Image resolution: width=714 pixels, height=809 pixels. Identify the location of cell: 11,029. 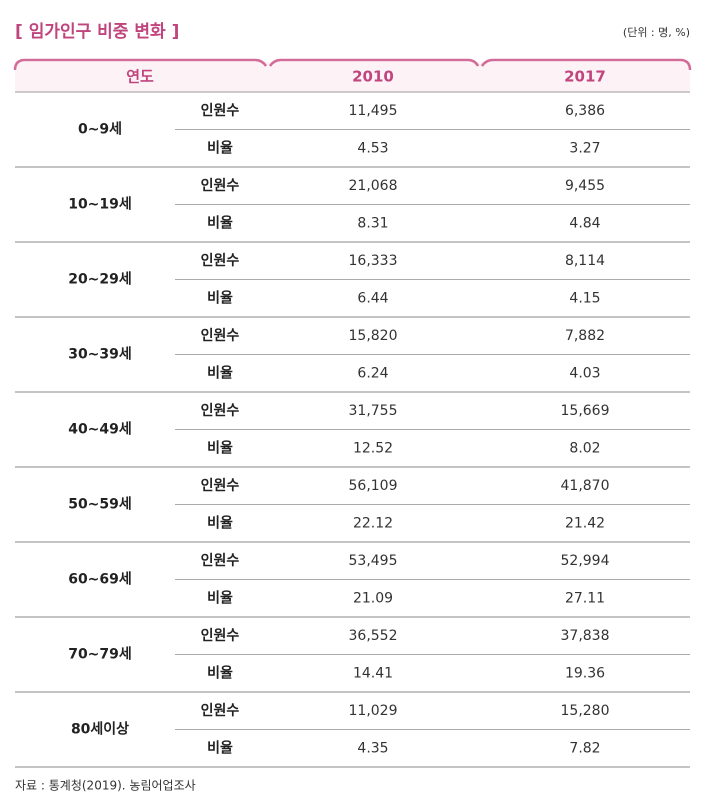
(373, 711).